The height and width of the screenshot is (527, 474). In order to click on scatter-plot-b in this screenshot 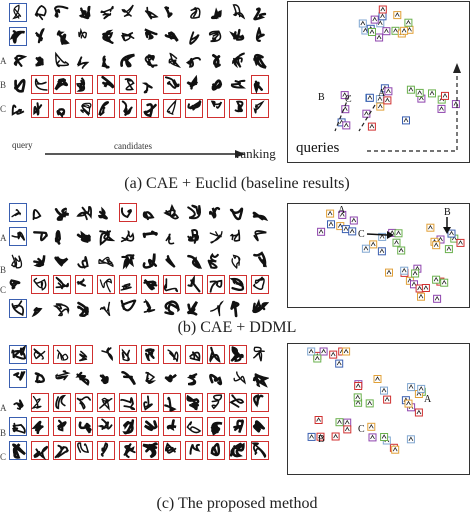, I will do `click(378, 255)`.